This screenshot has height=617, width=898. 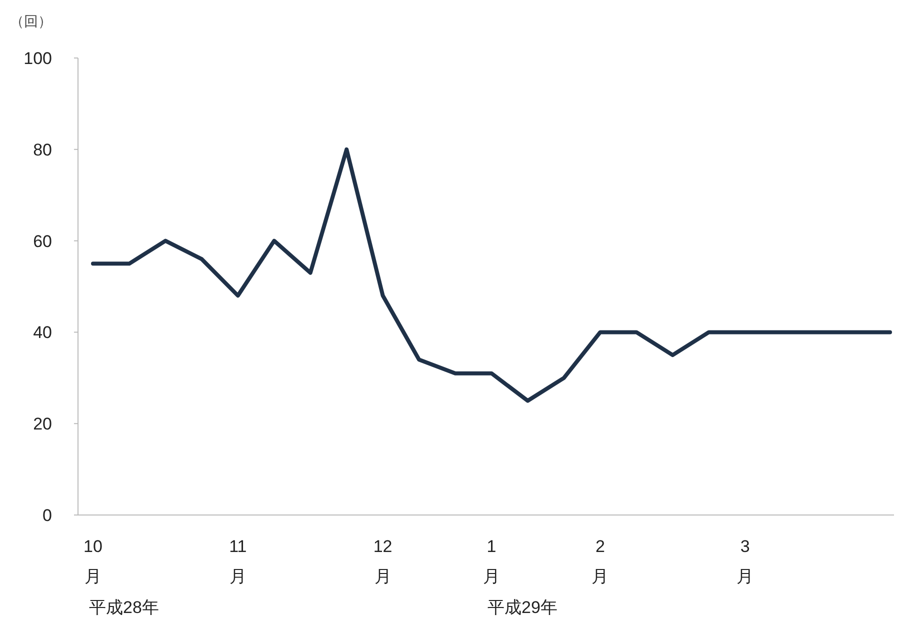 What do you see at coordinates (382, 561) in the screenshot?
I see `x-tick-label: 12月` at bounding box center [382, 561].